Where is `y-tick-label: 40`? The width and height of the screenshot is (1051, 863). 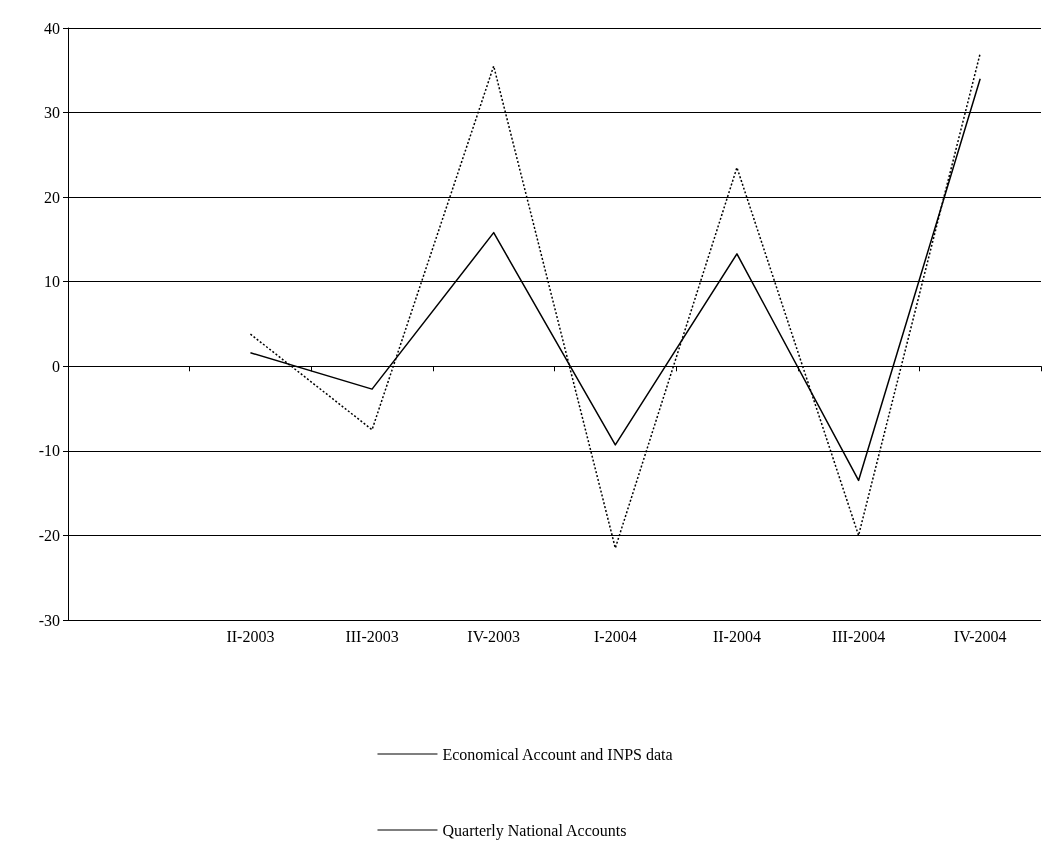 y-tick-label: 40 is located at coordinates (52, 28).